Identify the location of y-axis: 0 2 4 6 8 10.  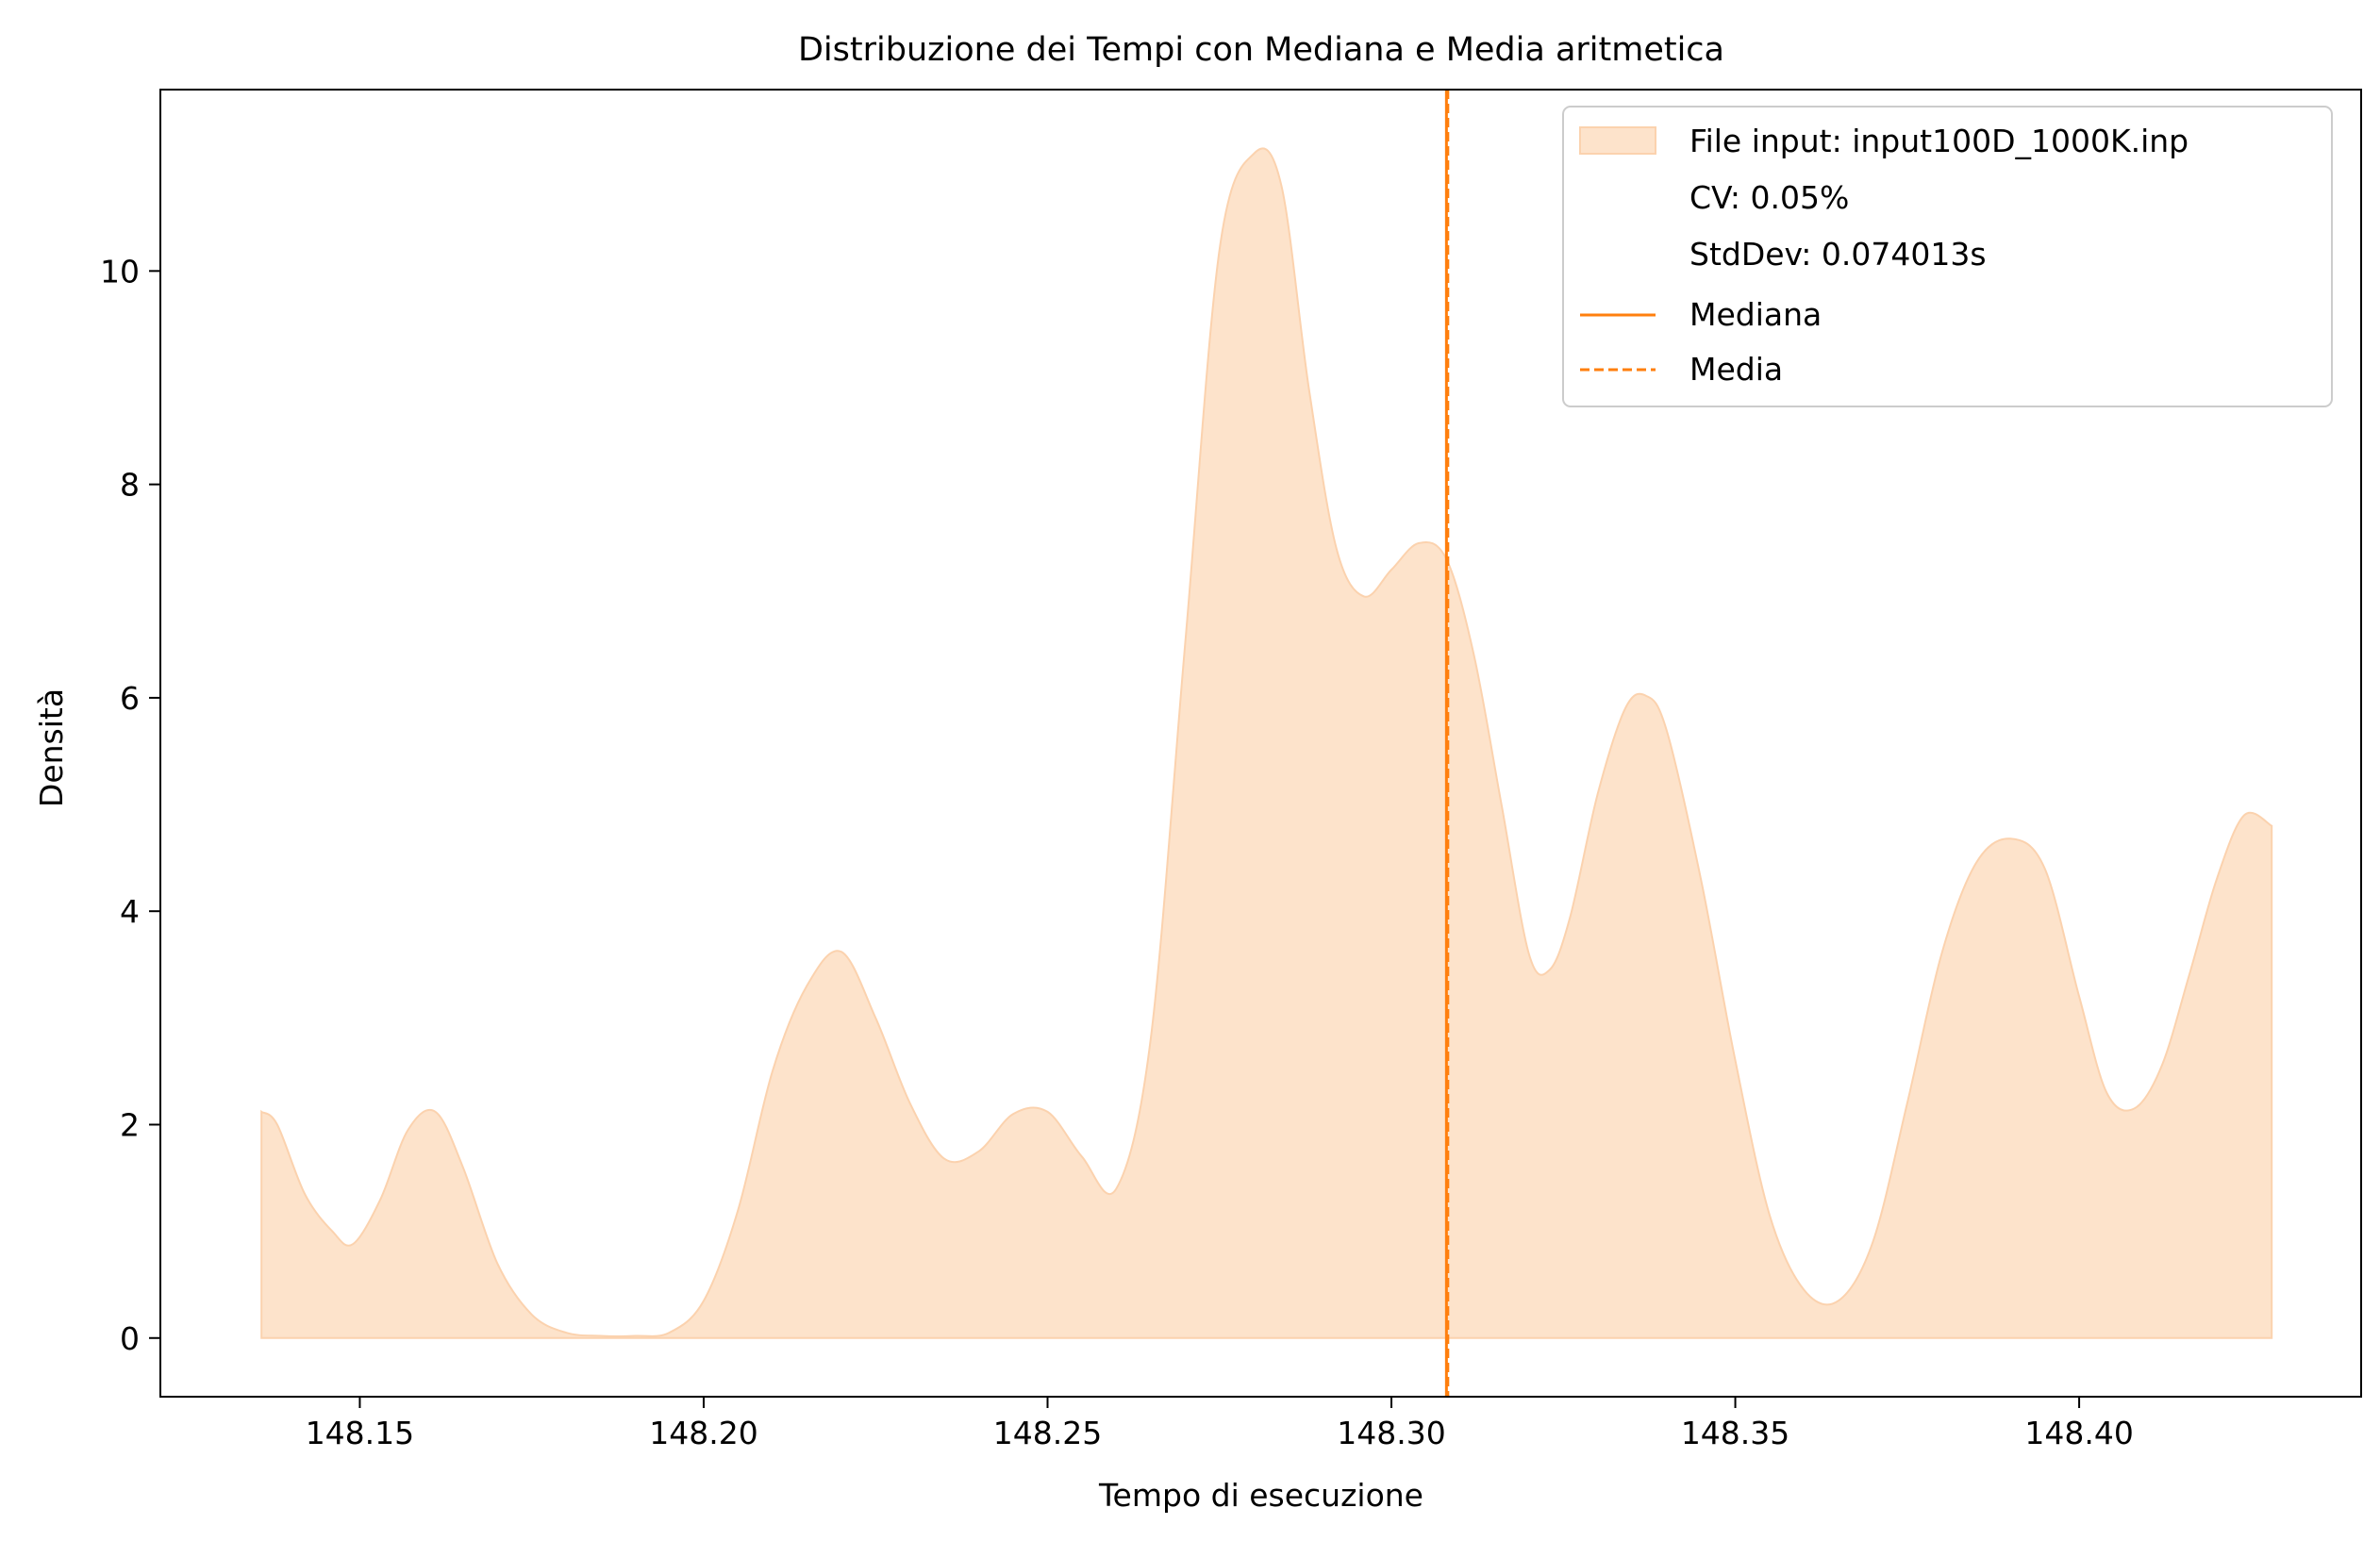
(130, 805).